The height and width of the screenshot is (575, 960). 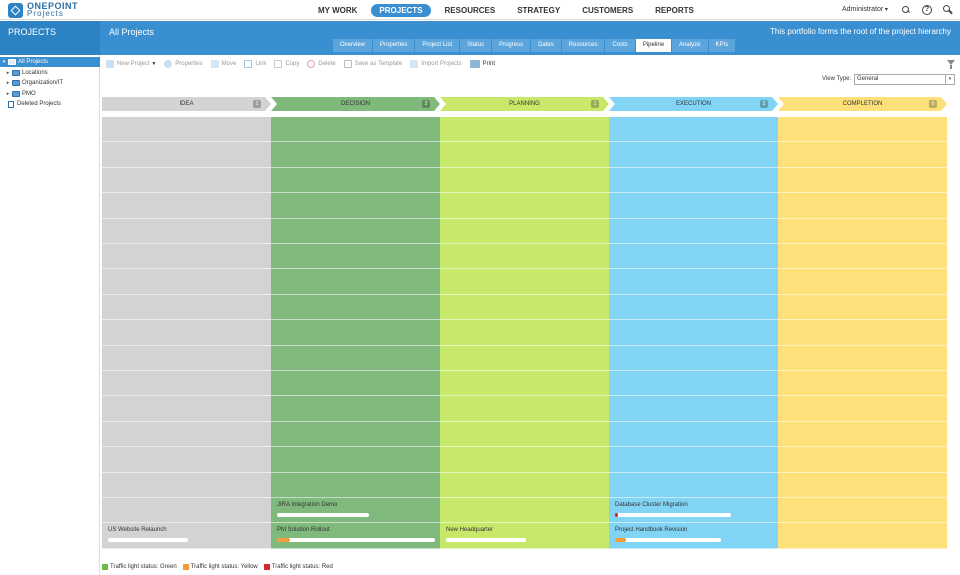 What do you see at coordinates (355, 104) in the screenshot?
I see `stage-header-decision: DECISION 2` at bounding box center [355, 104].